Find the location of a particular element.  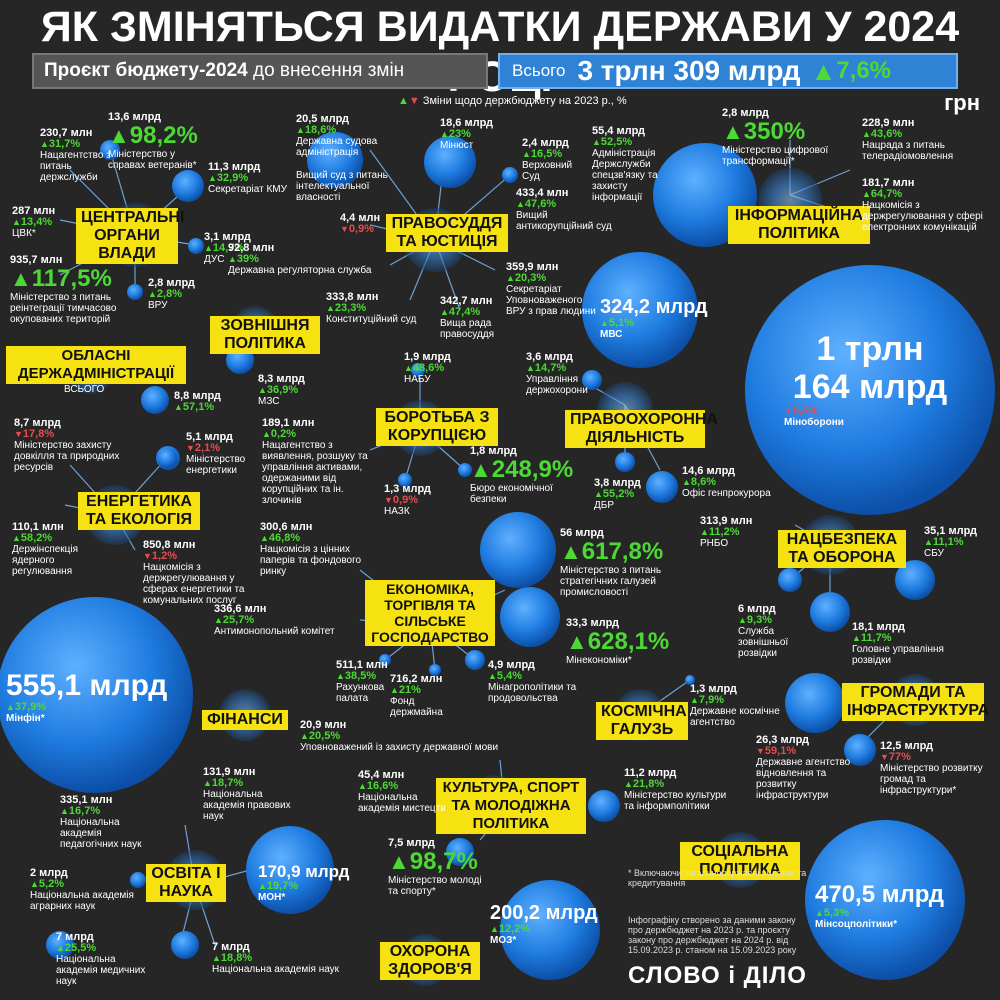

item-label: Національна академія медичних наук is located at coordinates (101, 970).